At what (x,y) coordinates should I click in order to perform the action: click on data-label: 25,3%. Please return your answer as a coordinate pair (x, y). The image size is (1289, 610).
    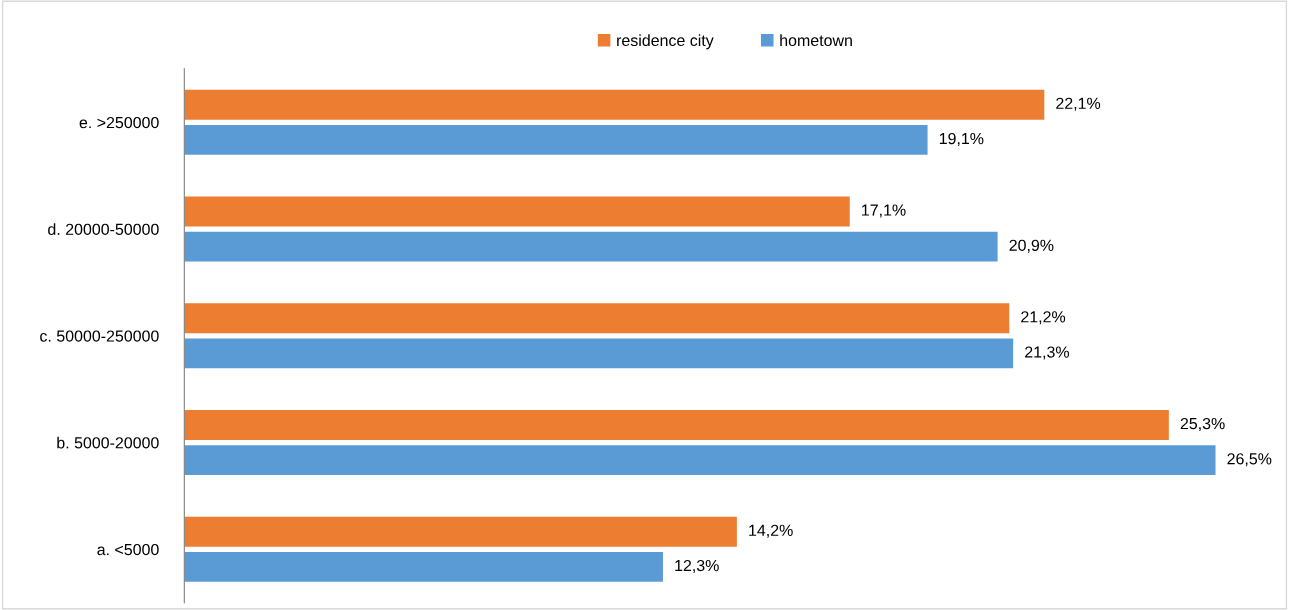
    Looking at the image, I should click on (1202, 424).